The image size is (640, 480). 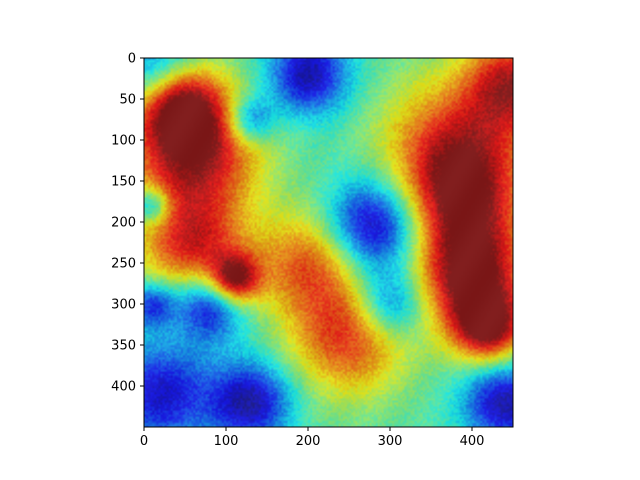 I want to click on y-tick-label: 0, so click(x=132, y=59).